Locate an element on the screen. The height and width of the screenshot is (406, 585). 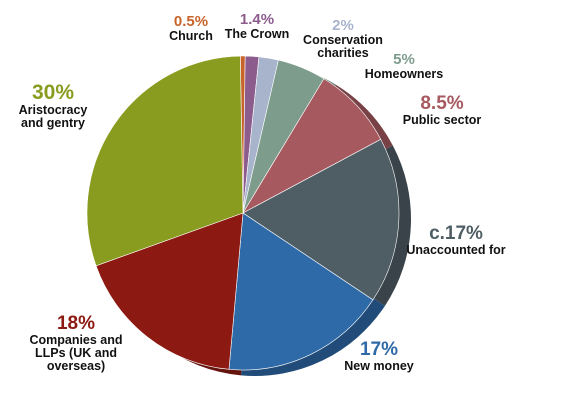
label-homeowners: 5% Homeowners is located at coordinates (404, 66).